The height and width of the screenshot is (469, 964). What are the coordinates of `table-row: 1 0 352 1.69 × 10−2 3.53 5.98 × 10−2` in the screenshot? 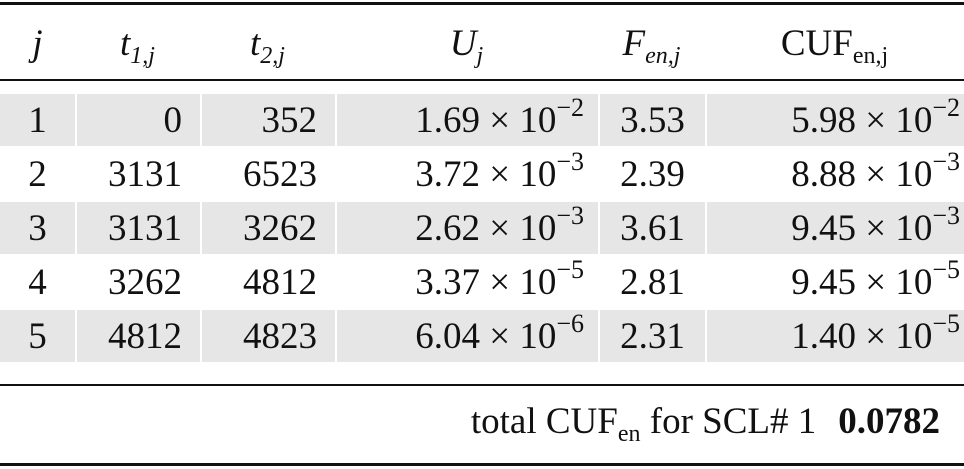 It's located at (482, 121).